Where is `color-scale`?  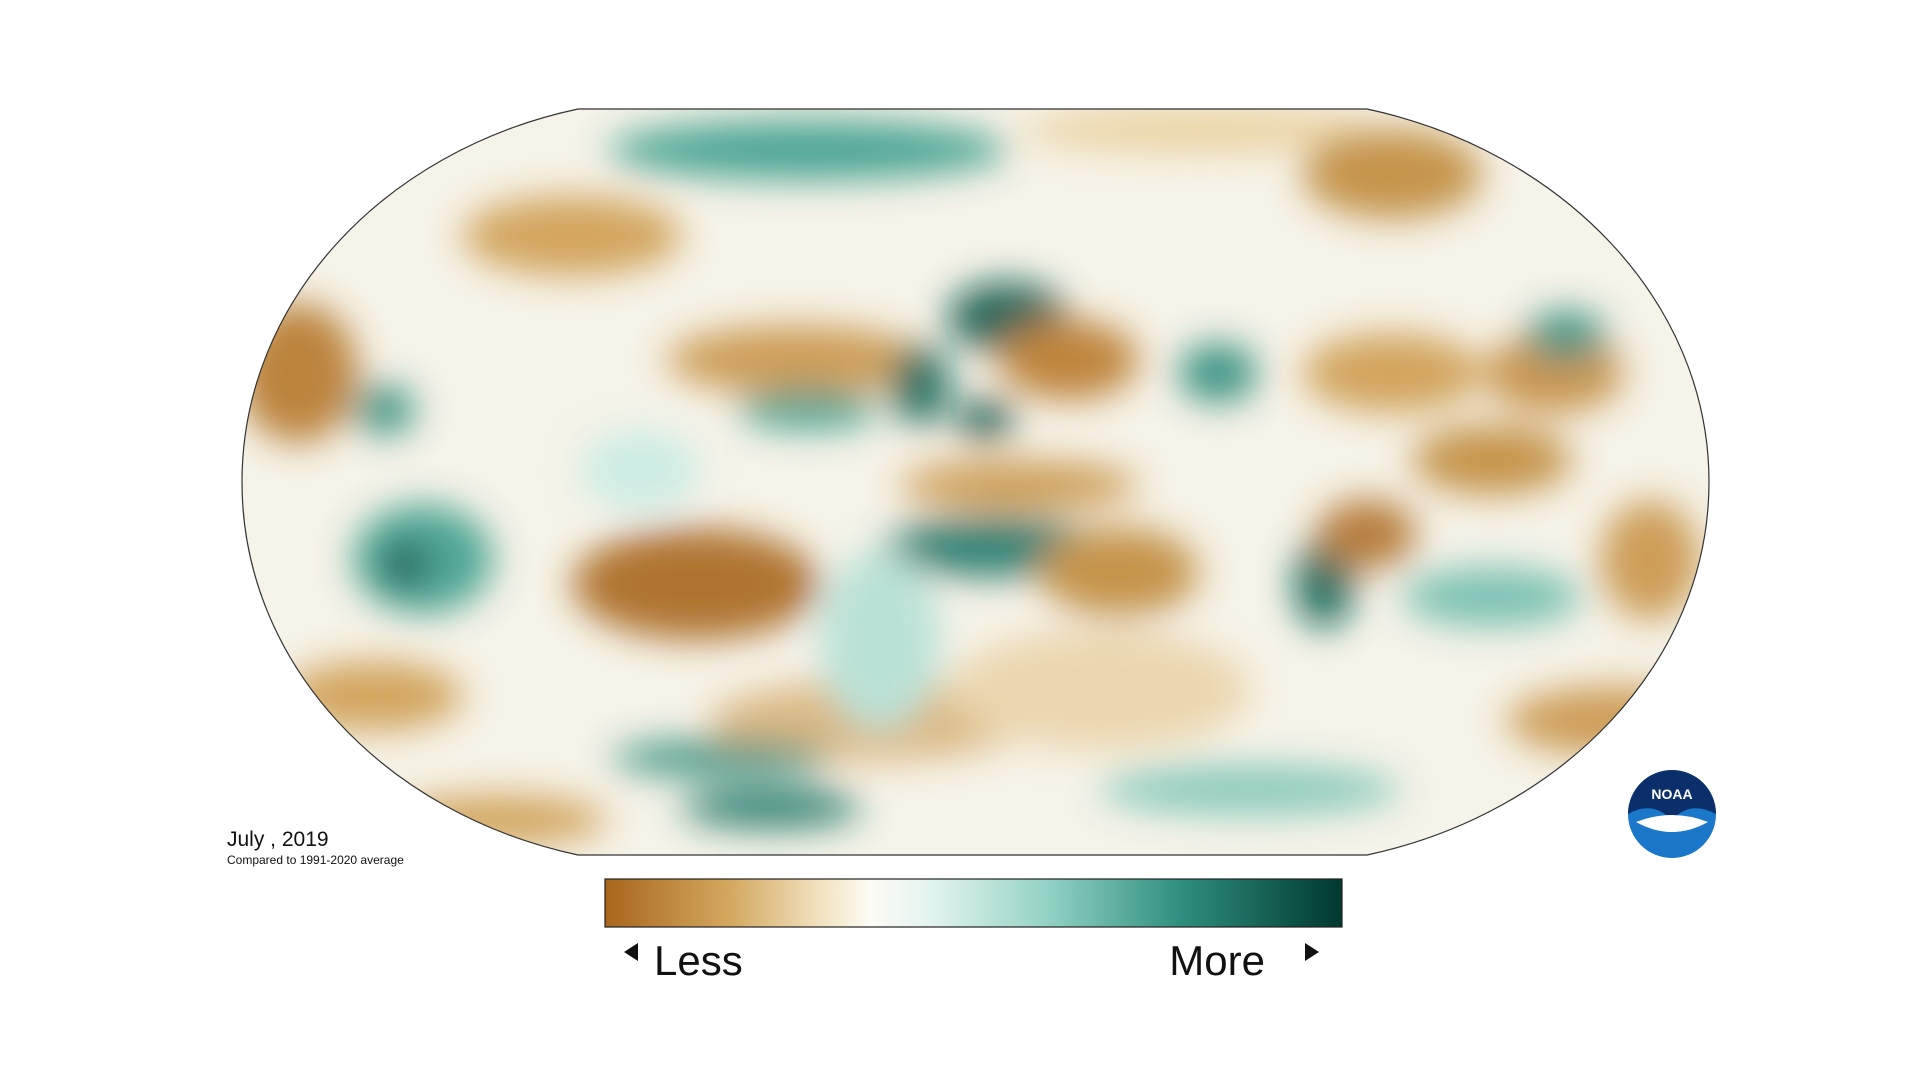
color-scale is located at coordinates (973, 903).